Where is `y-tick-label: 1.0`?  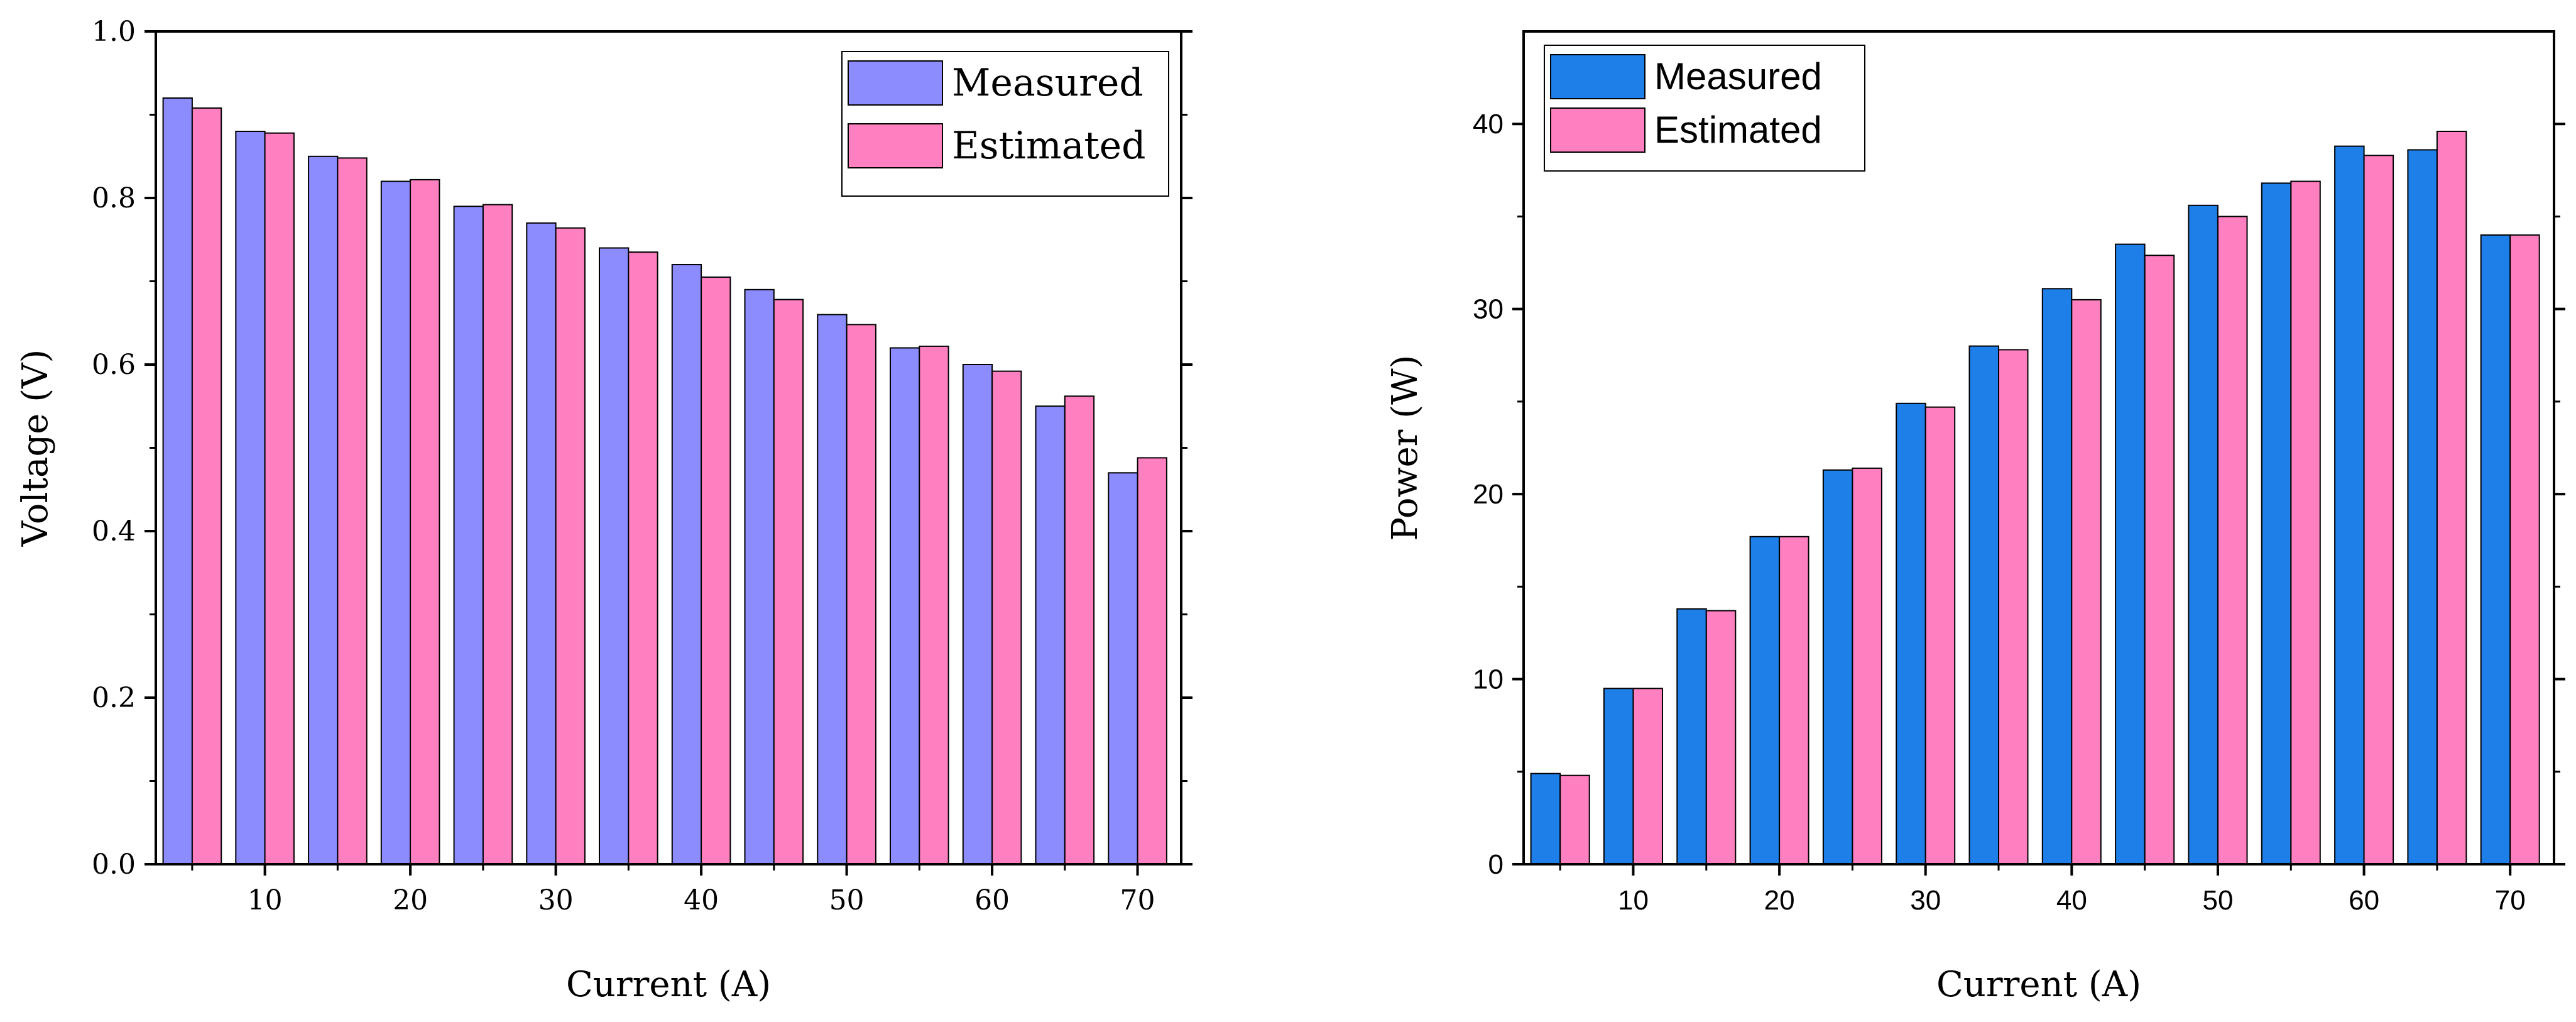 y-tick-label: 1.0 is located at coordinates (114, 32).